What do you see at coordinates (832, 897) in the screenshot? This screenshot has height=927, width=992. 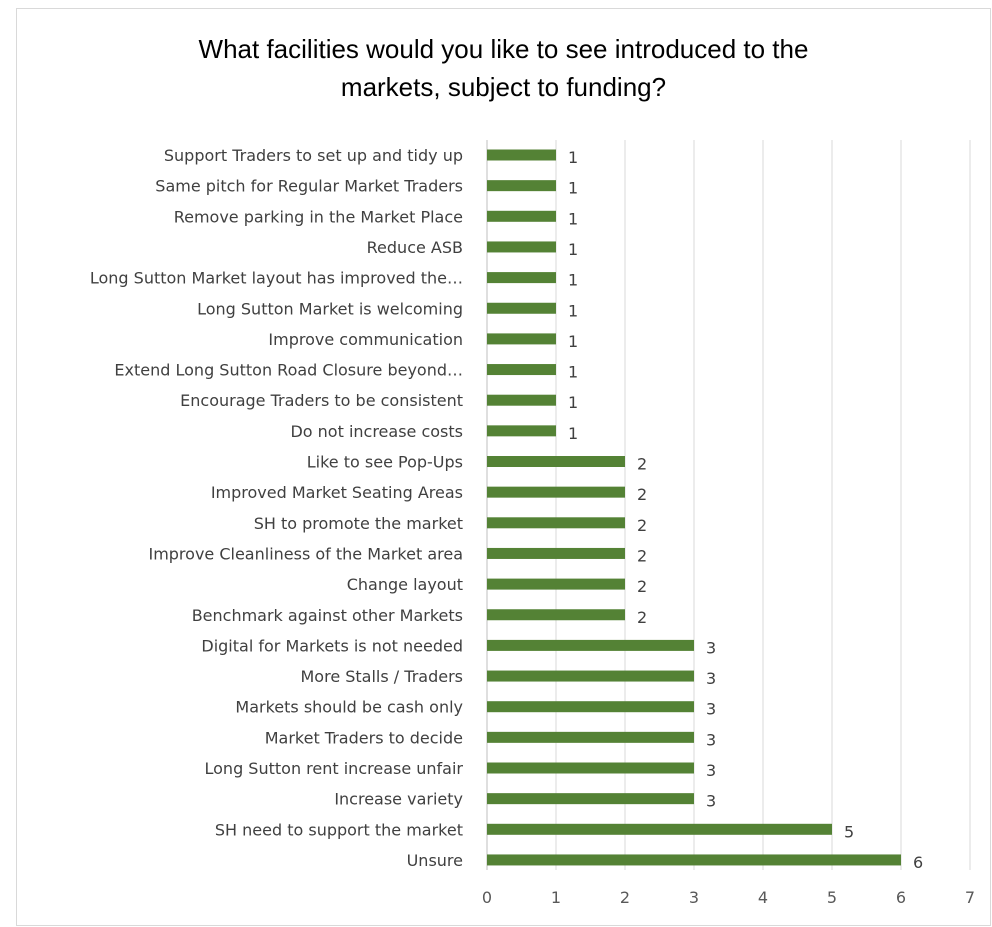 I see `x-tick-label: 5` at bounding box center [832, 897].